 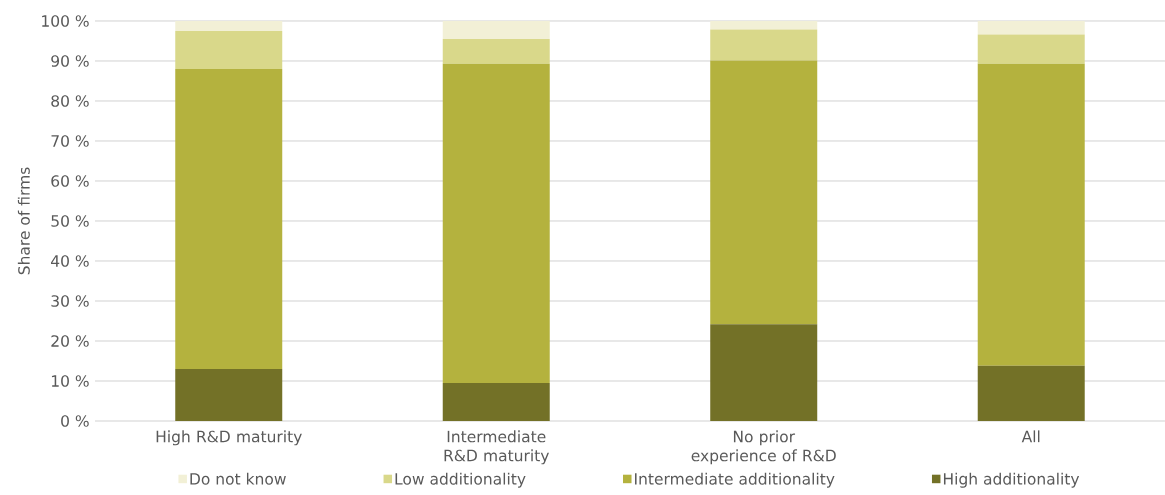 I want to click on y-tick-label: 20 %, so click(x=70, y=341).